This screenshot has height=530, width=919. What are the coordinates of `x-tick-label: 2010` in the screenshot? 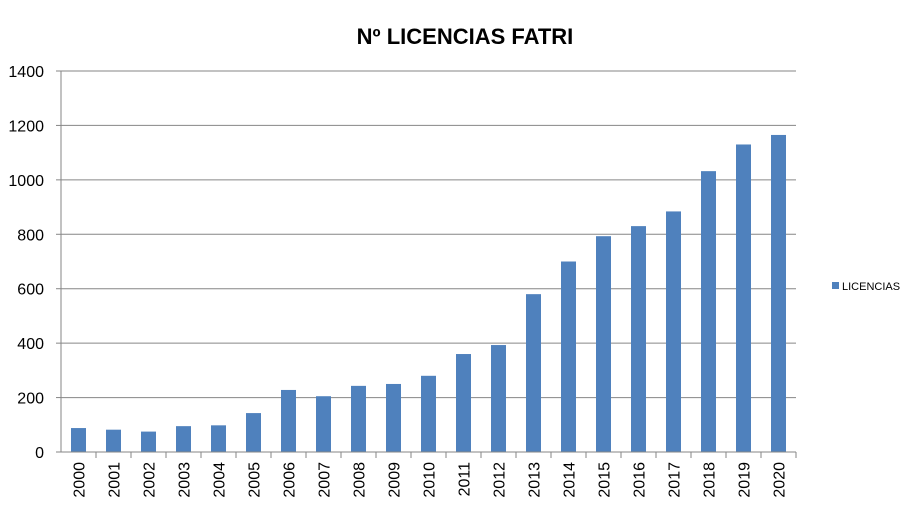 It's located at (430, 480).